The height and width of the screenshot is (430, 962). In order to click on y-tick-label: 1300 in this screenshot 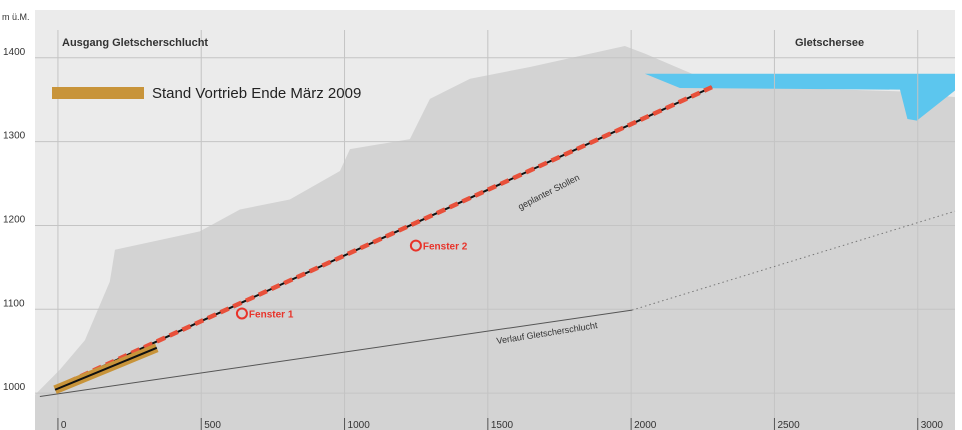, I will do `click(14, 136)`.